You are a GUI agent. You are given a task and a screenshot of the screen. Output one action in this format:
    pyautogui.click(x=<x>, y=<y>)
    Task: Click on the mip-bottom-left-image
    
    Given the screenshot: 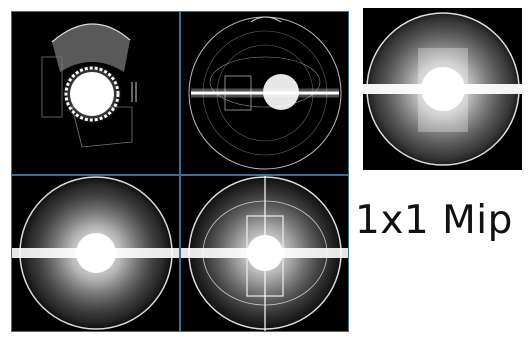 What is the action you would take?
    pyautogui.click(x=95, y=253)
    